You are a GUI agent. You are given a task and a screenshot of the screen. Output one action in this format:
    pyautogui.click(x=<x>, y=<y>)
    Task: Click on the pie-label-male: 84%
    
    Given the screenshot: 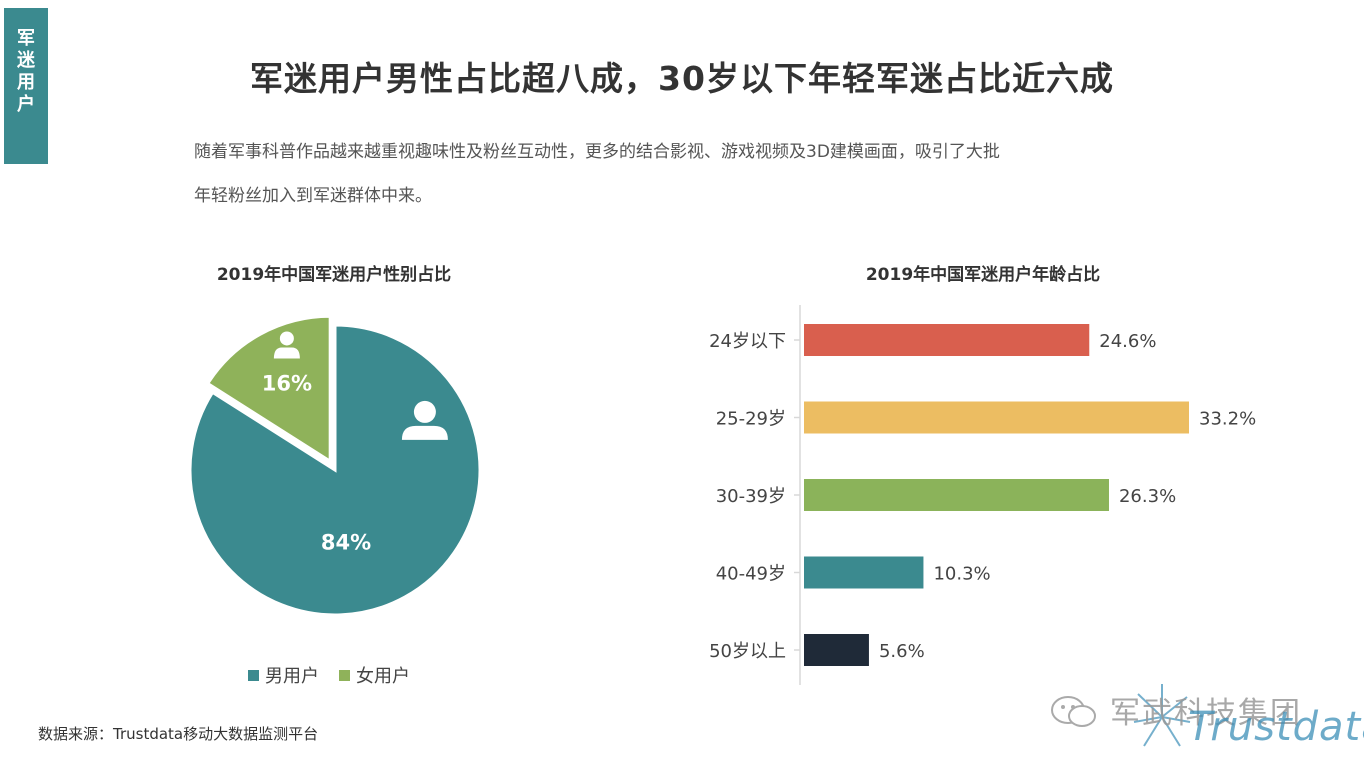 What is the action you would take?
    pyautogui.click(x=346, y=543)
    